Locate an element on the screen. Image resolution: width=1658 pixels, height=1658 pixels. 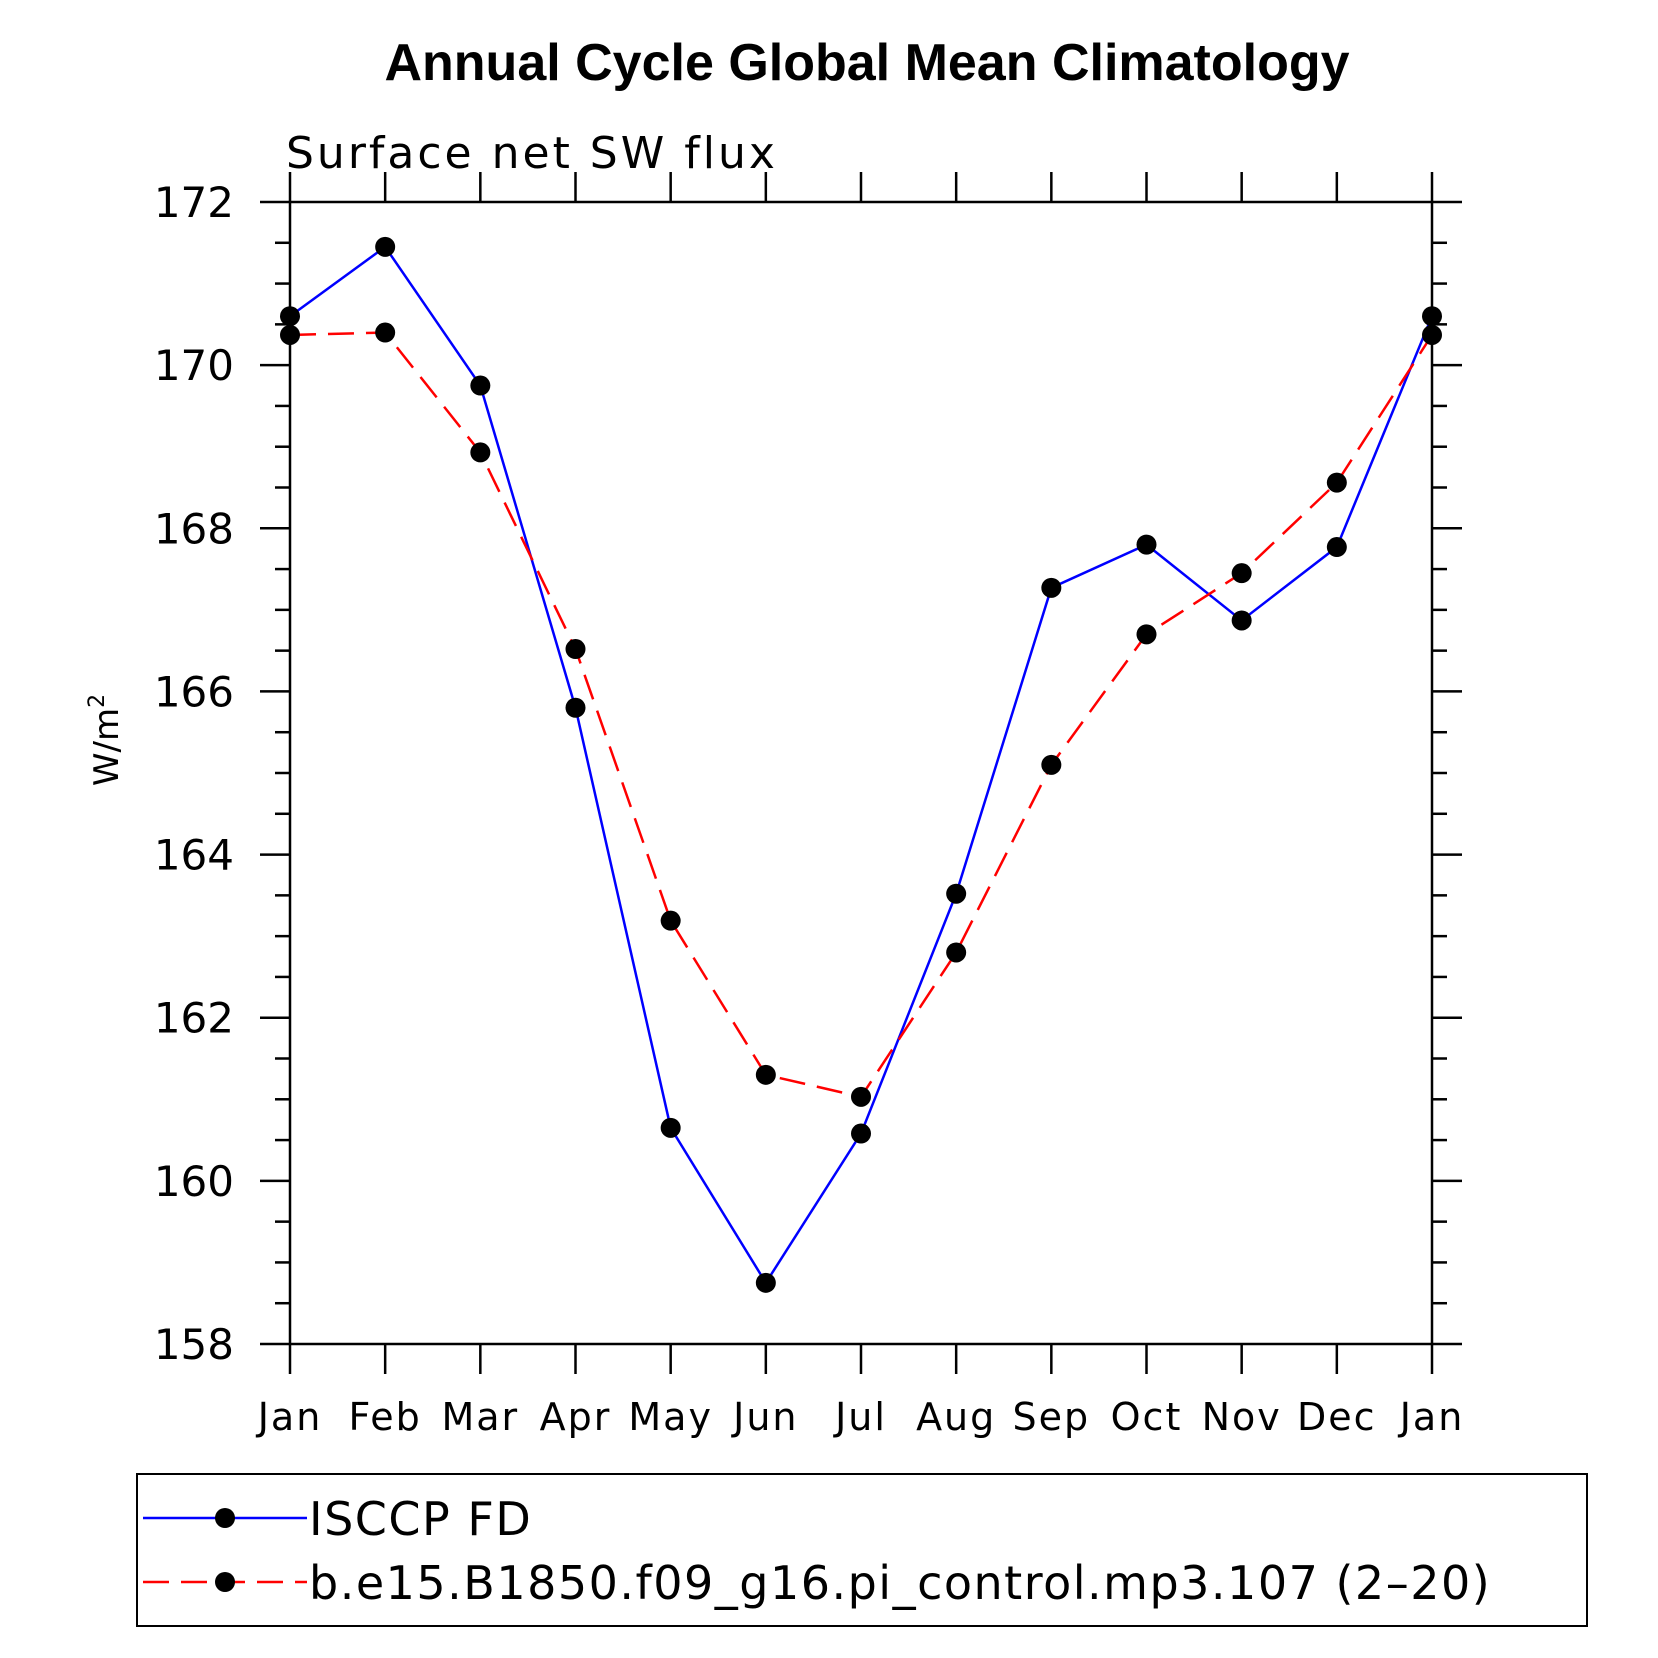
y-tick-label: 160 is located at coordinates (194, 1181).